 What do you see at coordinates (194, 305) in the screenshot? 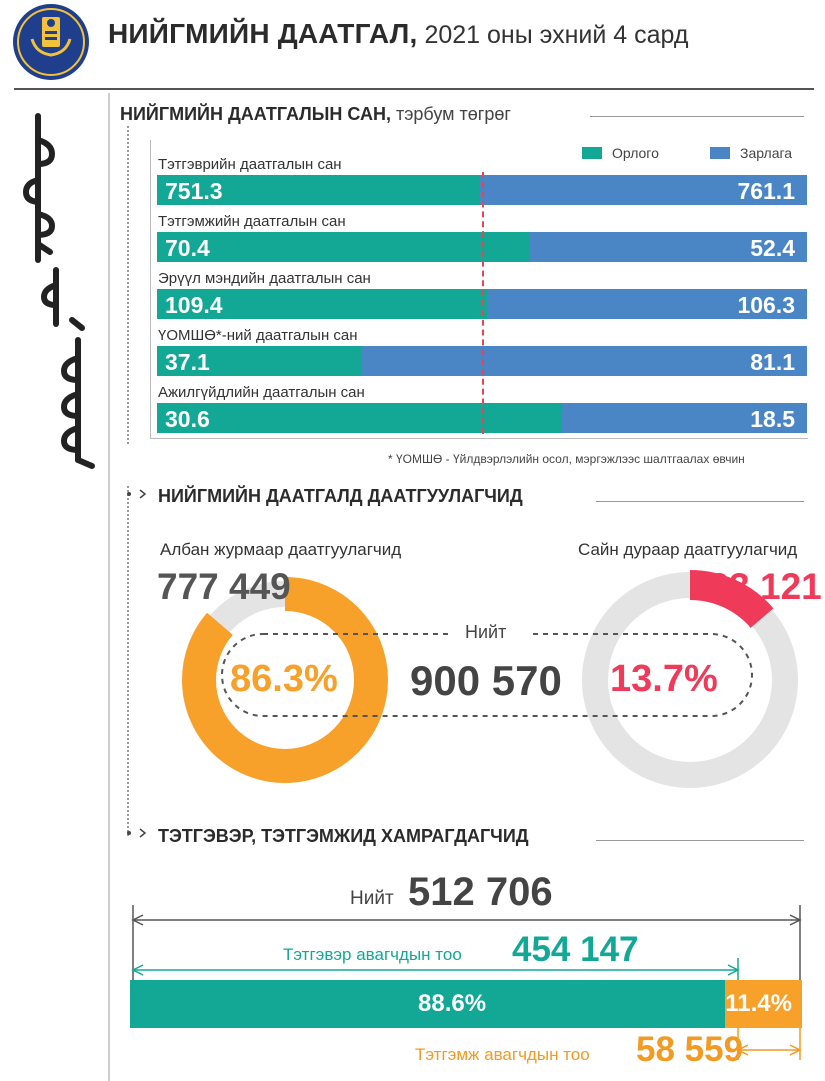
I see `income-value-label: 109.4` at bounding box center [194, 305].